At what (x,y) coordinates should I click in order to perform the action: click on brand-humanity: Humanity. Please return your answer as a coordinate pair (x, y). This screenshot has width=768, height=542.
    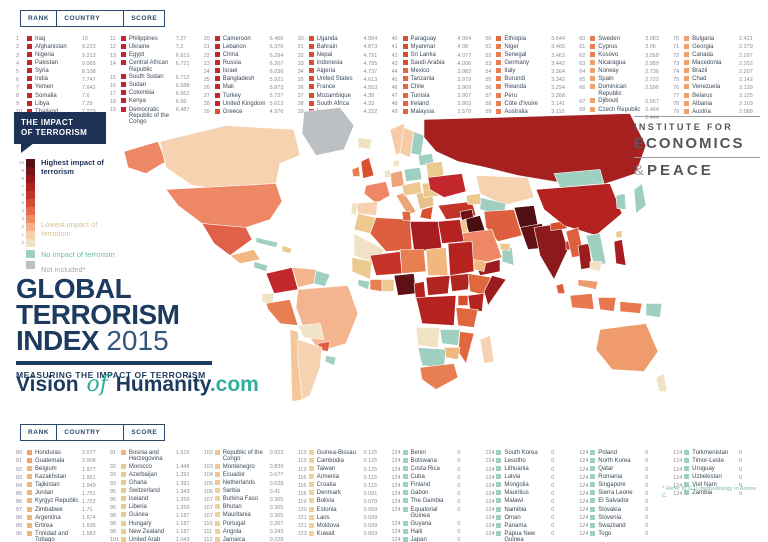
    Looking at the image, I should click on (162, 384).